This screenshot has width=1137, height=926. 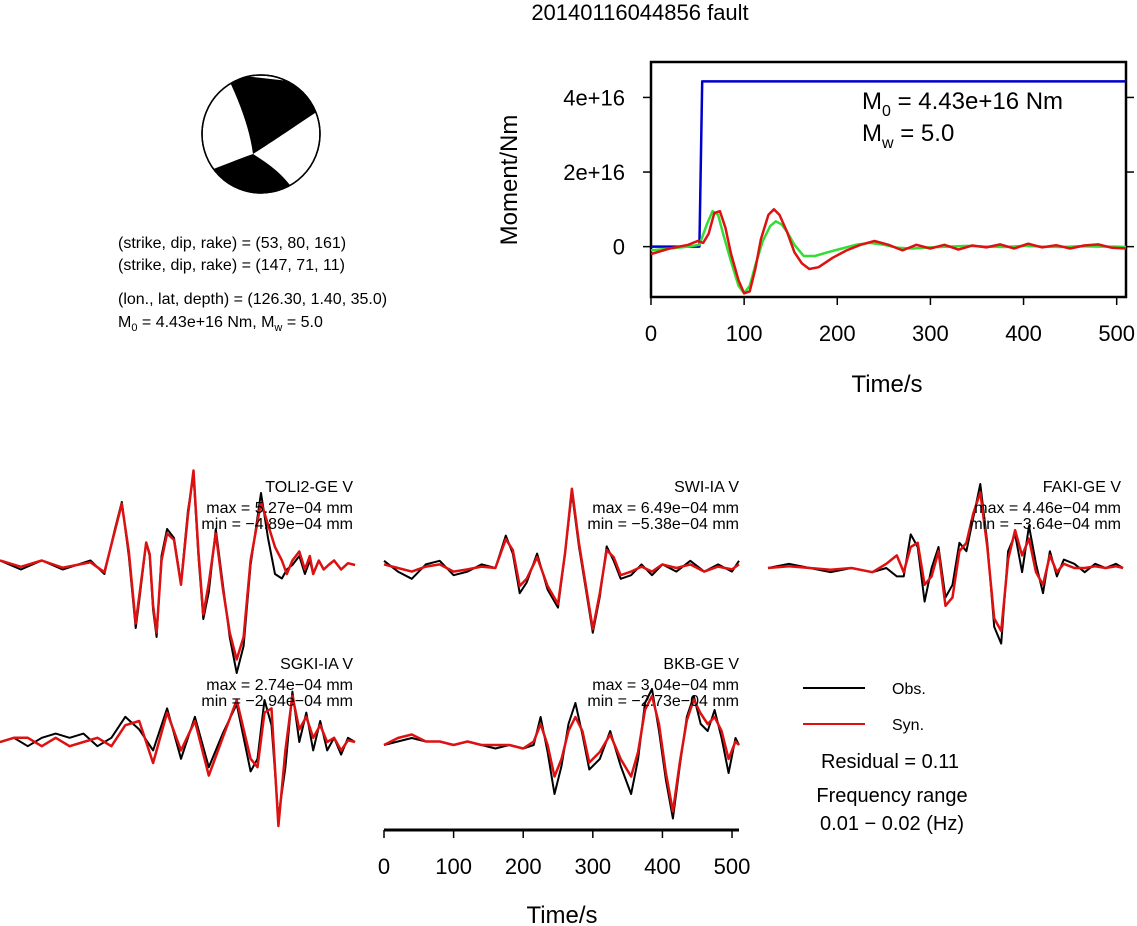 What do you see at coordinates (1045, 524) in the screenshot?
I see `station-min: min = −3.64e−04 mm` at bounding box center [1045, 524].